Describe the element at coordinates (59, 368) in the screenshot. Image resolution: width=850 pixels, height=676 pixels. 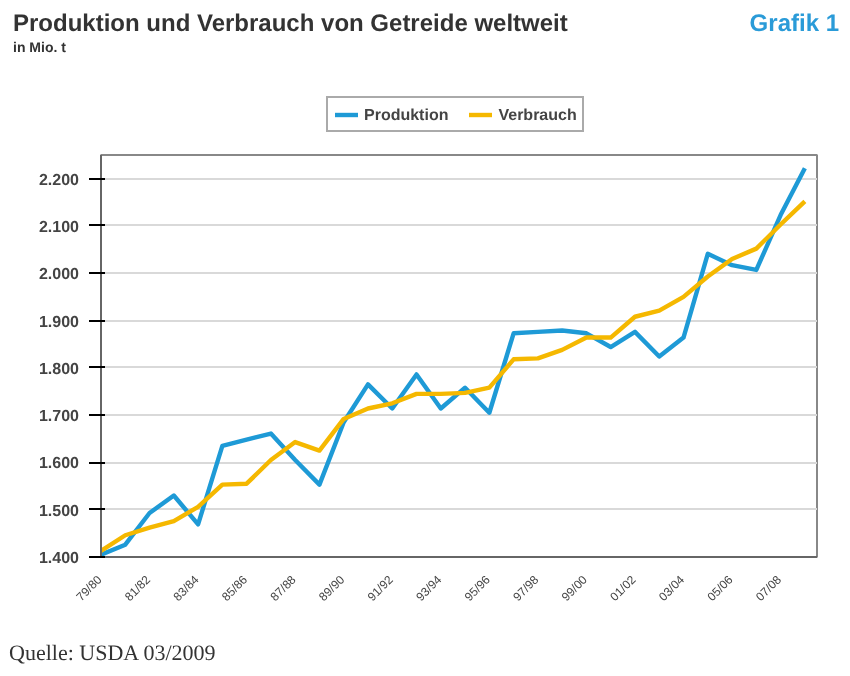
I see `y-tick-label: 1.800` at that location.